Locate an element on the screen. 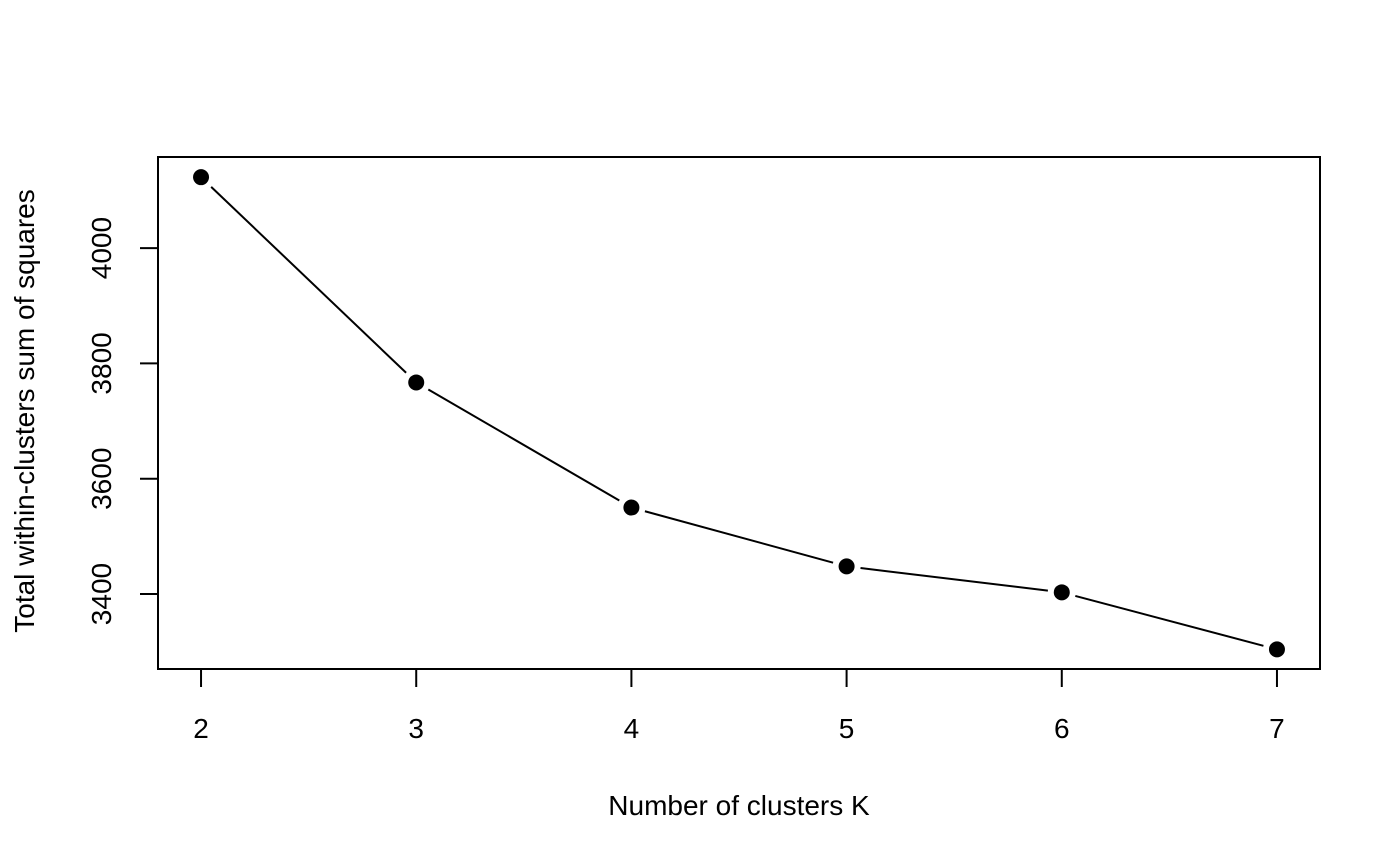 The image size is (1400, 865). y-axis: 3400 3600 3800 4000 is located at coordinates (122, 421).